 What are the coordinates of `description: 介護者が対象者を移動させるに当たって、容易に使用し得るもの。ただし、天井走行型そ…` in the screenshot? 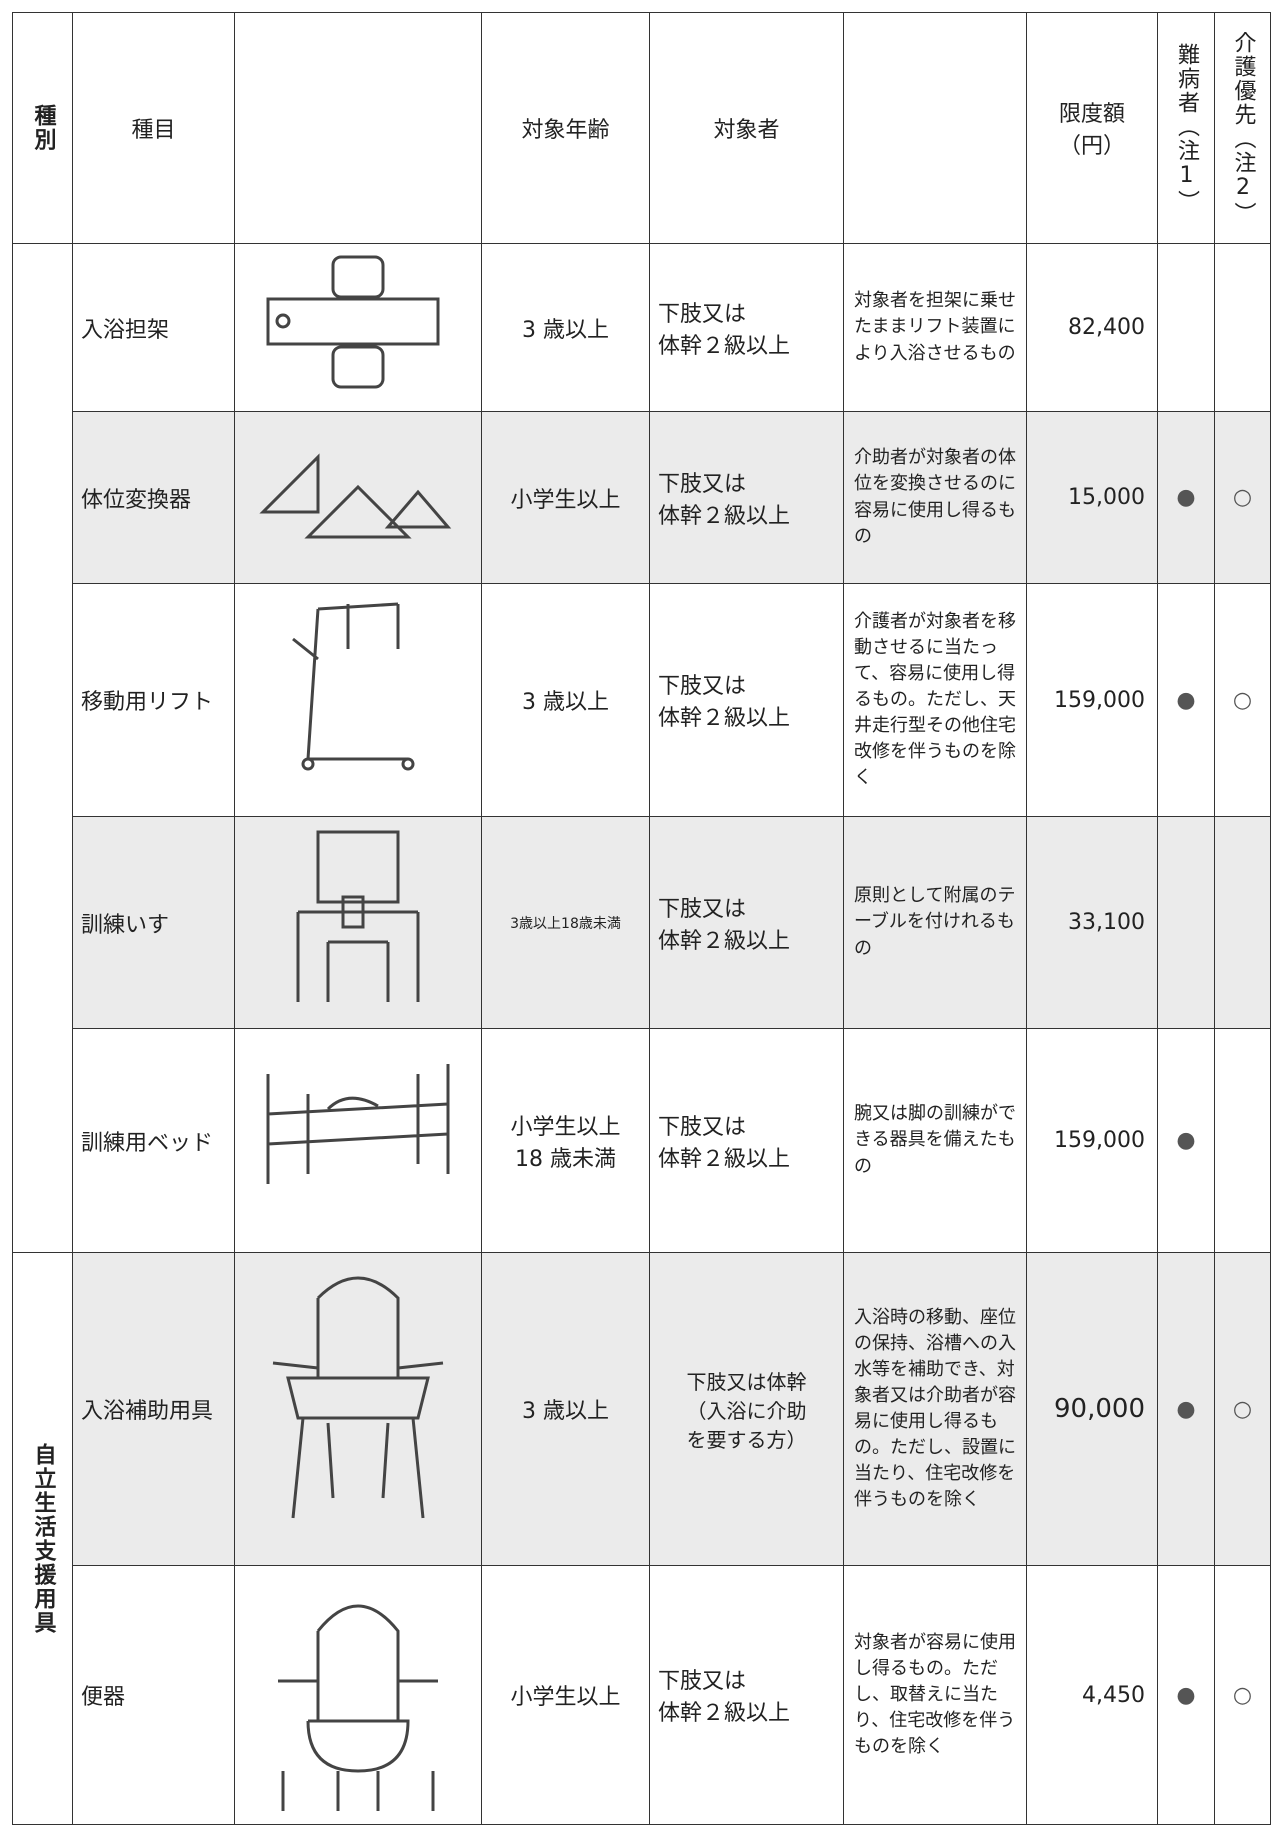 It's located at (935, 700).